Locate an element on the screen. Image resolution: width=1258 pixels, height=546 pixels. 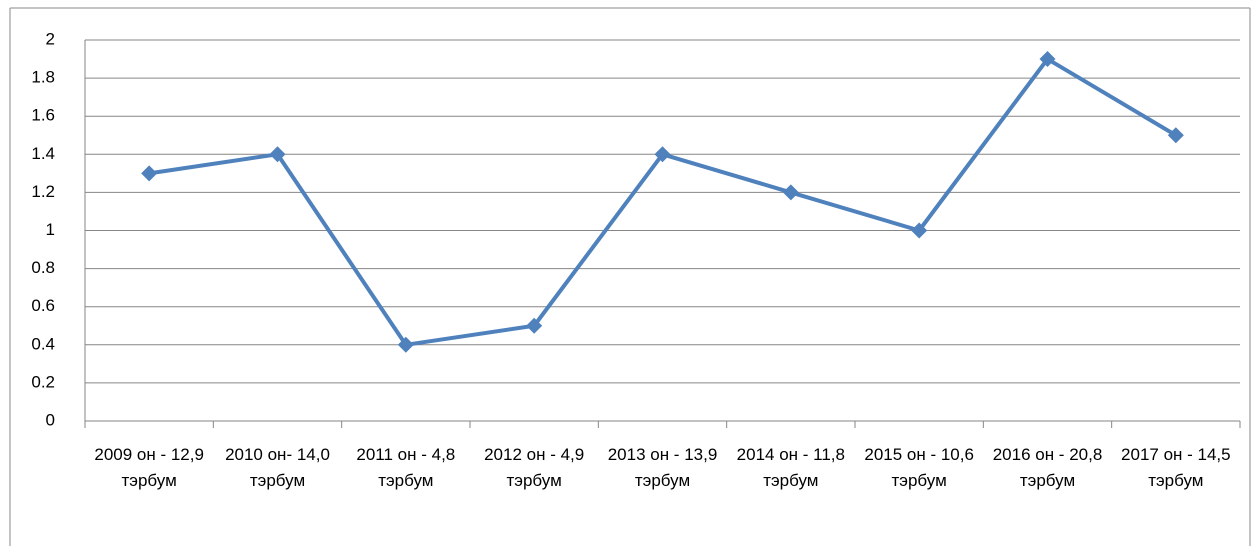
y-tick-label: 1 is located at coordinates (50, 229).